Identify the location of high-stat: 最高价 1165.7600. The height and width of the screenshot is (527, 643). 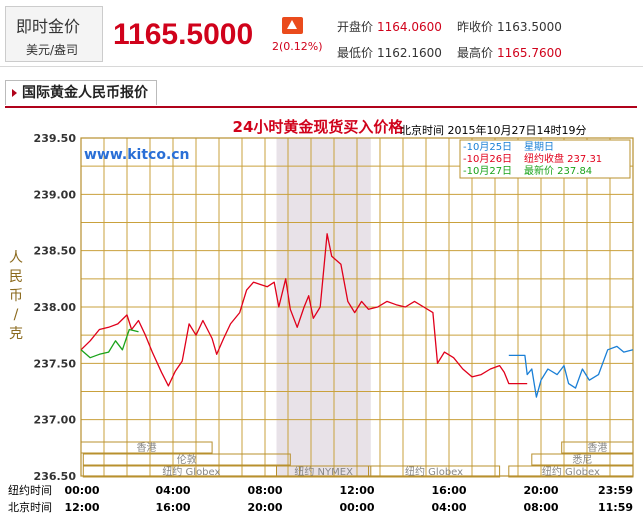
(509, 52).